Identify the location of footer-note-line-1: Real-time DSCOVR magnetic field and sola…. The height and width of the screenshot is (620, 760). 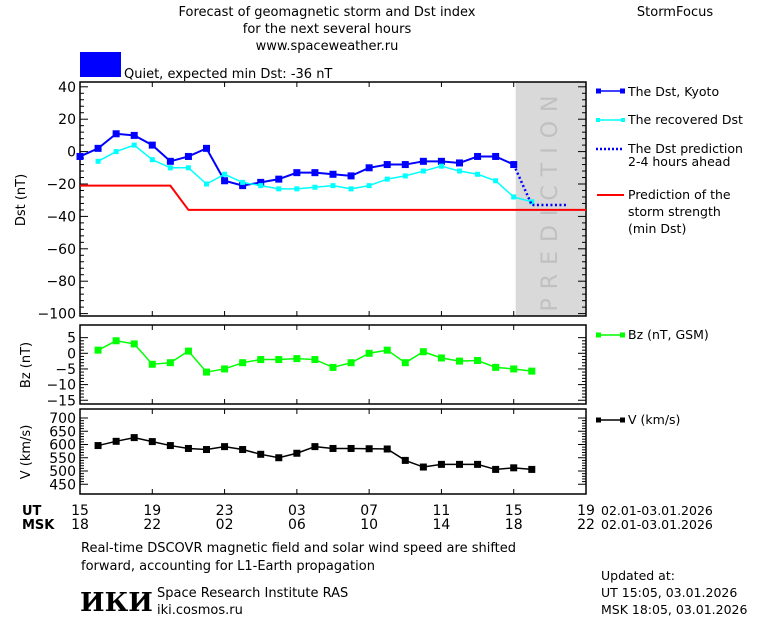
(298, 548).